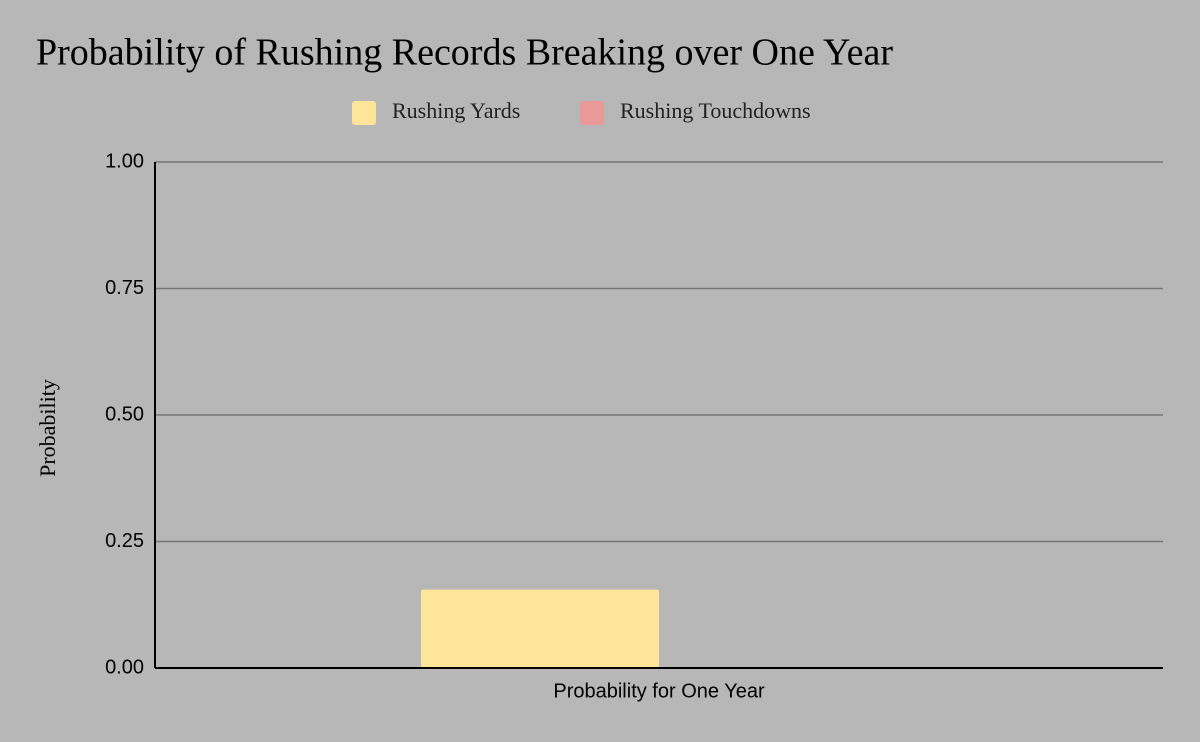 The height and width of the screenshot is (742, 1200). What do you see at coordinates (47, 428) in the screenshot?
I see `y-axis-label: Probability` at bounding box center [47, 428].